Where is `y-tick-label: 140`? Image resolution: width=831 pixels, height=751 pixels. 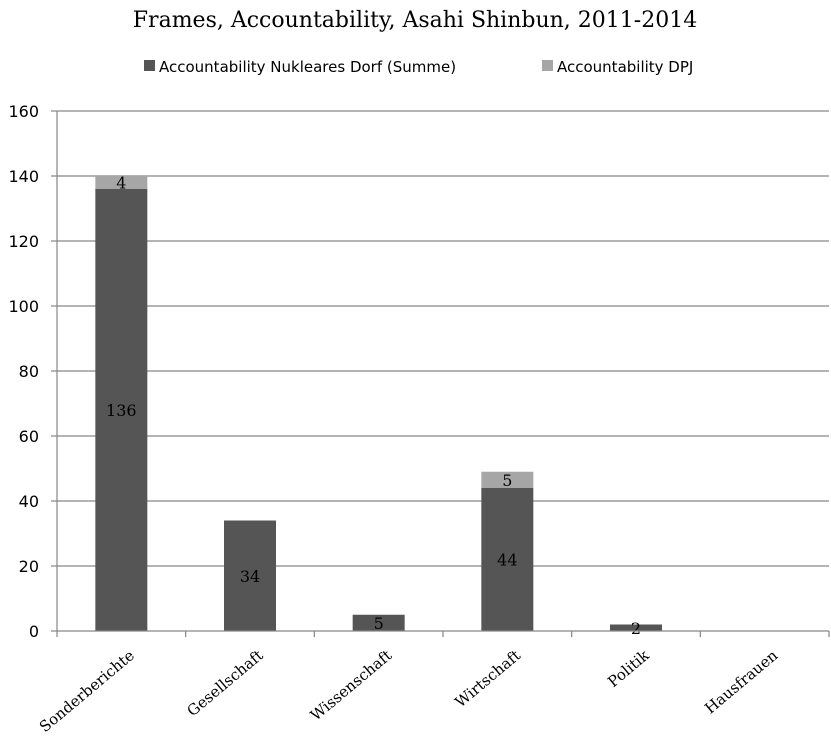 y-tick-label: 140 is located at coordinates (23, 176).